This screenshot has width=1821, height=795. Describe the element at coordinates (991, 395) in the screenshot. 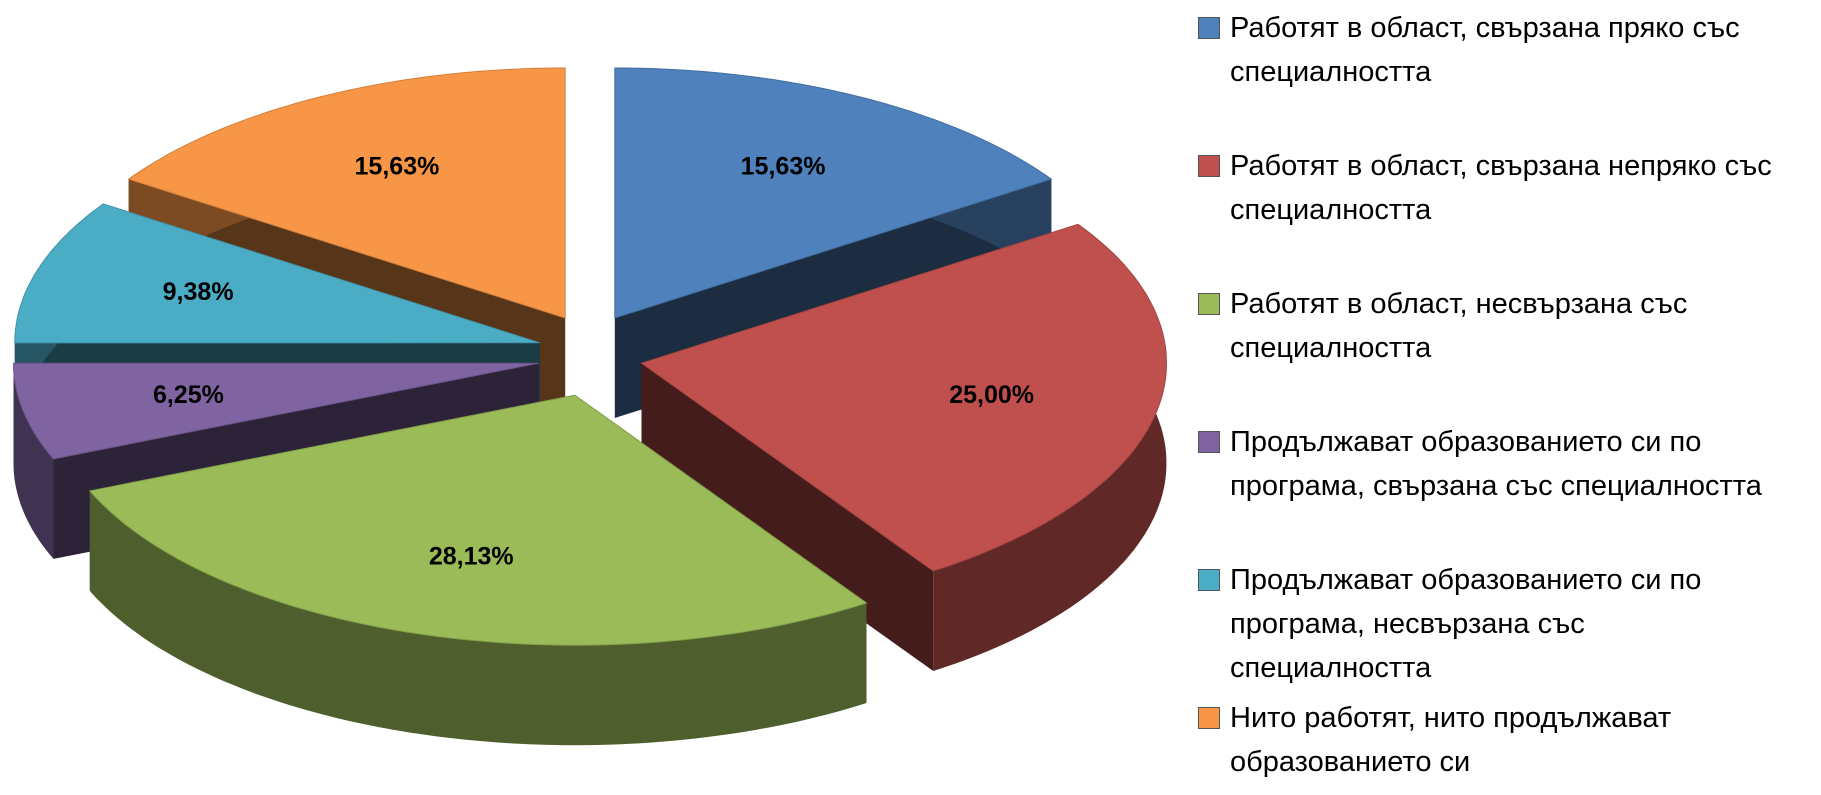

I see `data-label: 25,00%` at that location.